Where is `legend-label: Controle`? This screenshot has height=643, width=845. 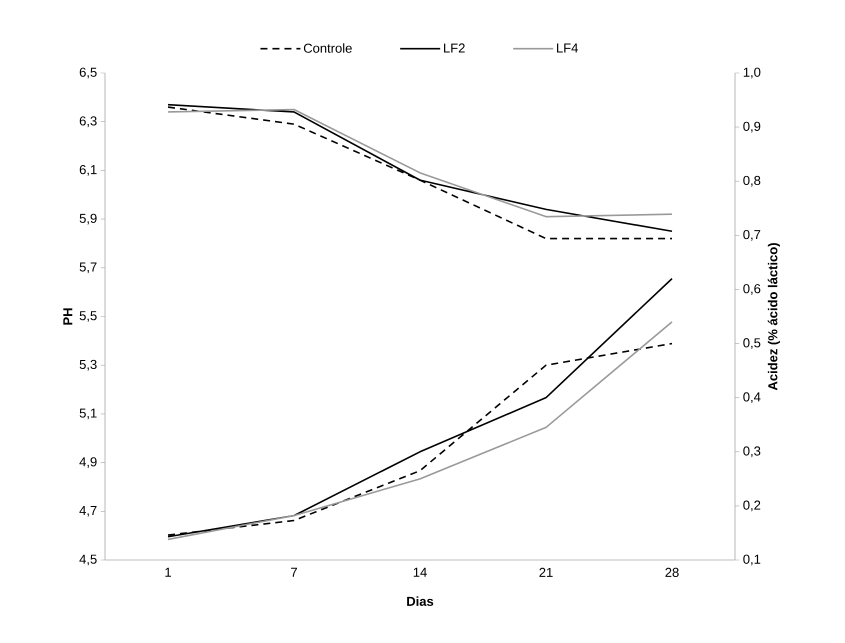
legend-label: Controle is located at coordinates (328, 48).